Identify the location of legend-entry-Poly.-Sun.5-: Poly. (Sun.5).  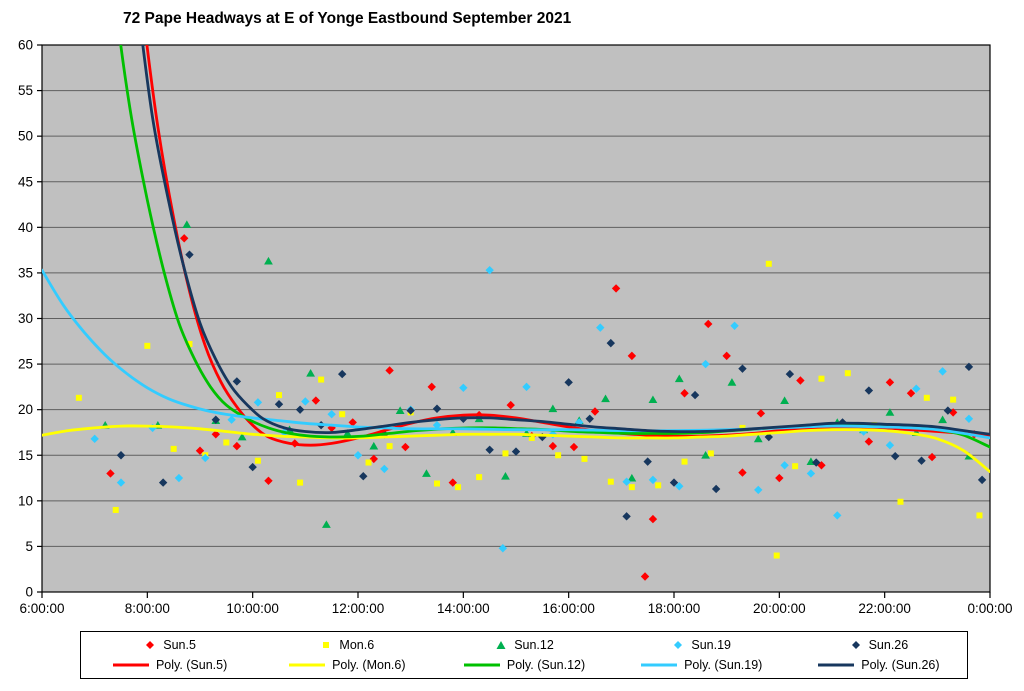
(169, 665).